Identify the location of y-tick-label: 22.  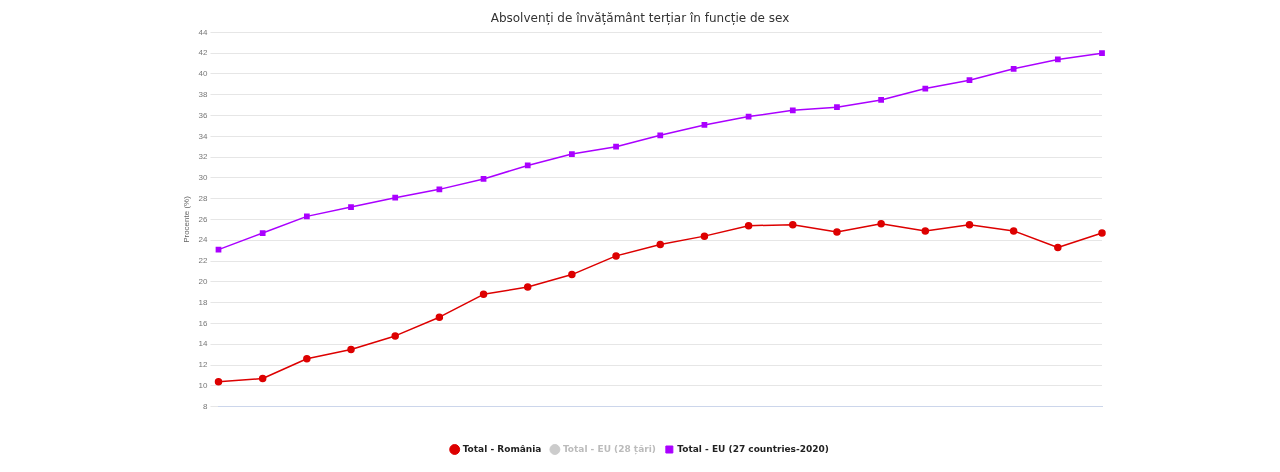
(203, 261).